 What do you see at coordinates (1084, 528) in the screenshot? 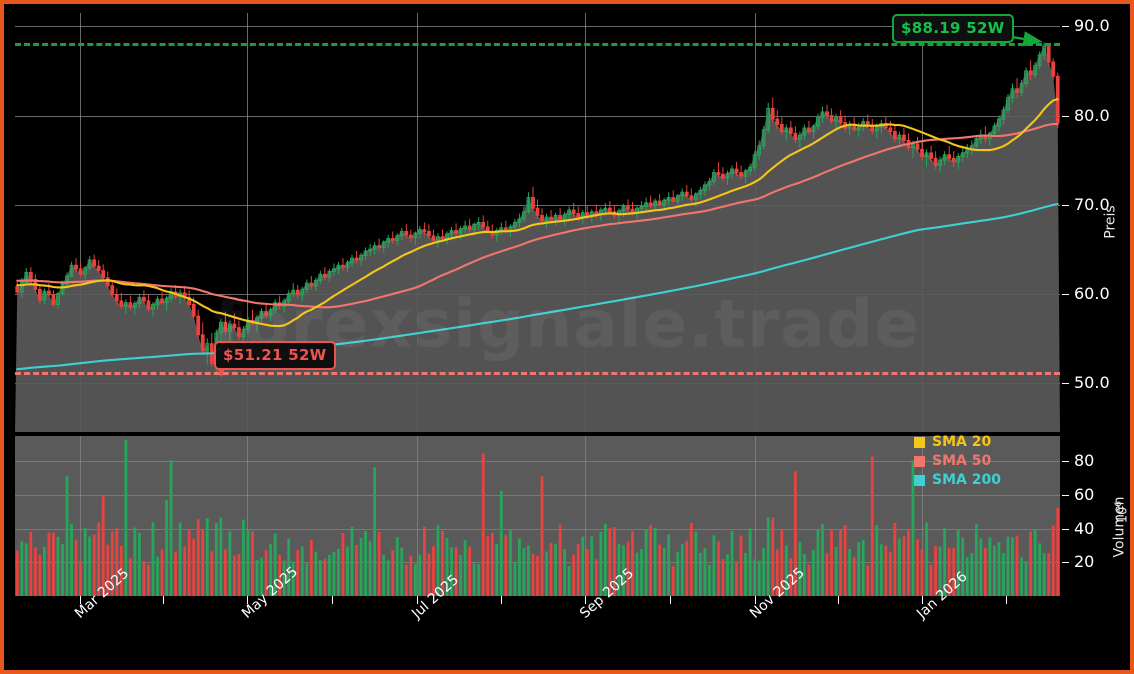
I see `volume-axis-label: 40` at bounding box center [1084, 528].